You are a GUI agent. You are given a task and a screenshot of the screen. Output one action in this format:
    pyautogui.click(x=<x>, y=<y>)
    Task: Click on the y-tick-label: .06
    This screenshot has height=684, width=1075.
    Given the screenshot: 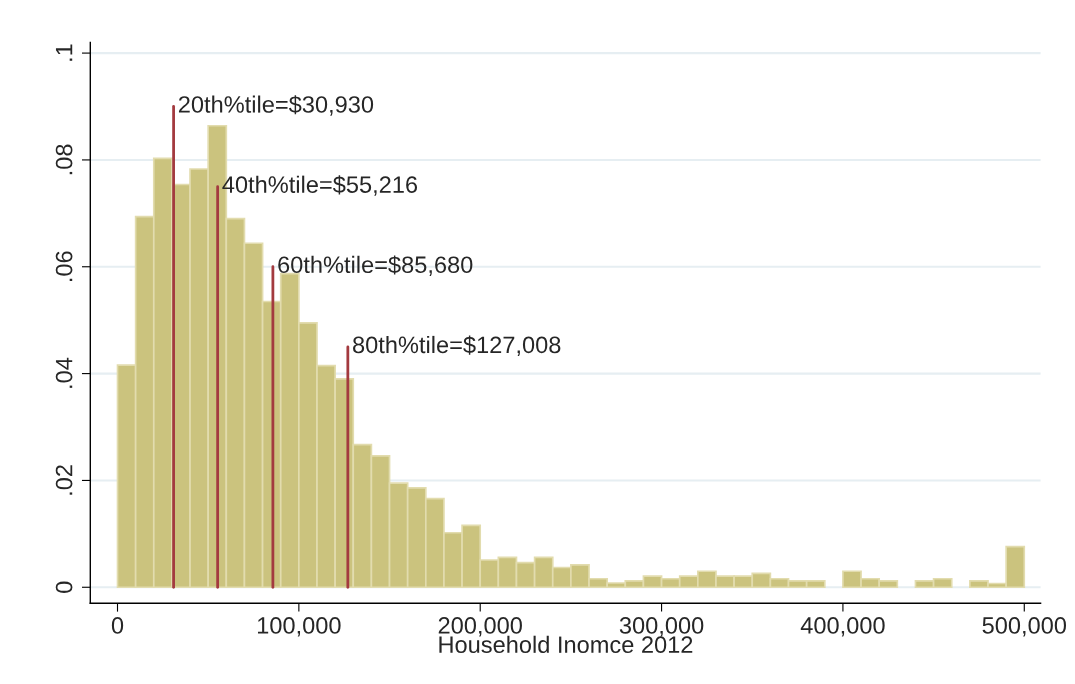 What is the action you would take?
    pyautogui.click(x=64, y=266)
    